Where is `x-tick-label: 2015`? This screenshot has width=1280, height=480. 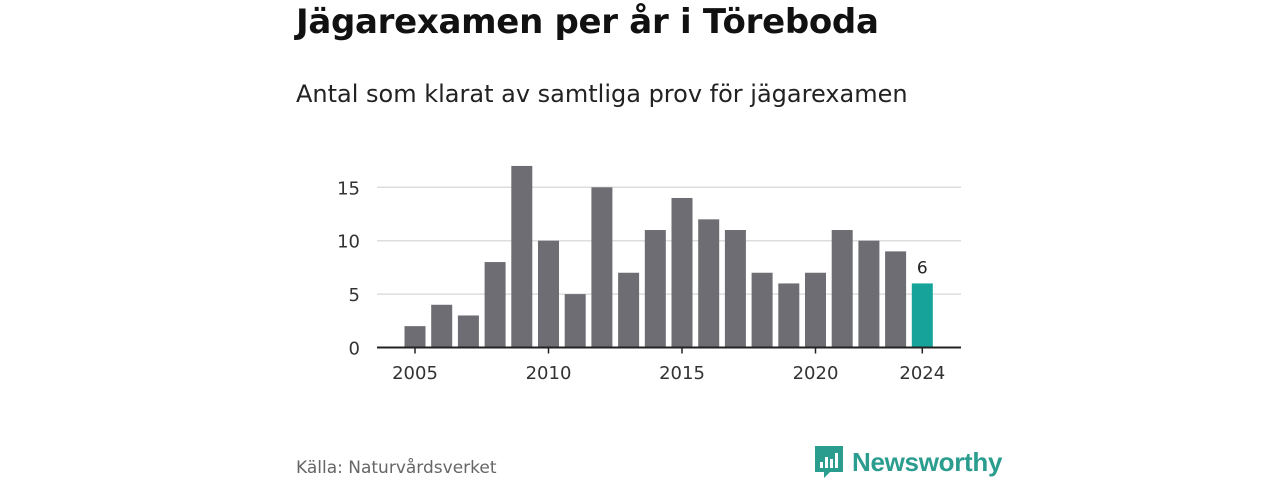 x-tick-label: 2015 is located at coordinates (682, 373).